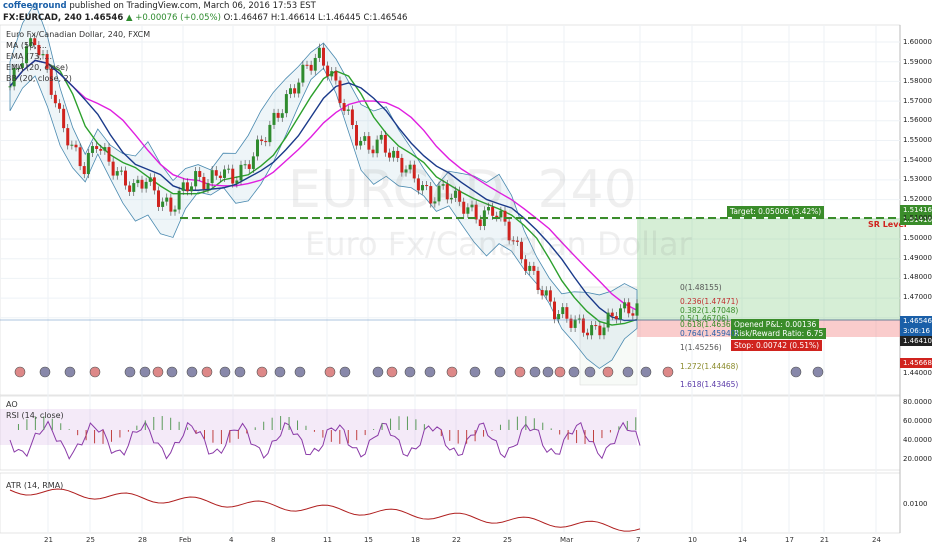 The image size is (932, 550). What do you see at coordinates (917, 459) in the screenshot?
I see `rsi-axis-label: 20.0000` at bounding box center [917, 459].